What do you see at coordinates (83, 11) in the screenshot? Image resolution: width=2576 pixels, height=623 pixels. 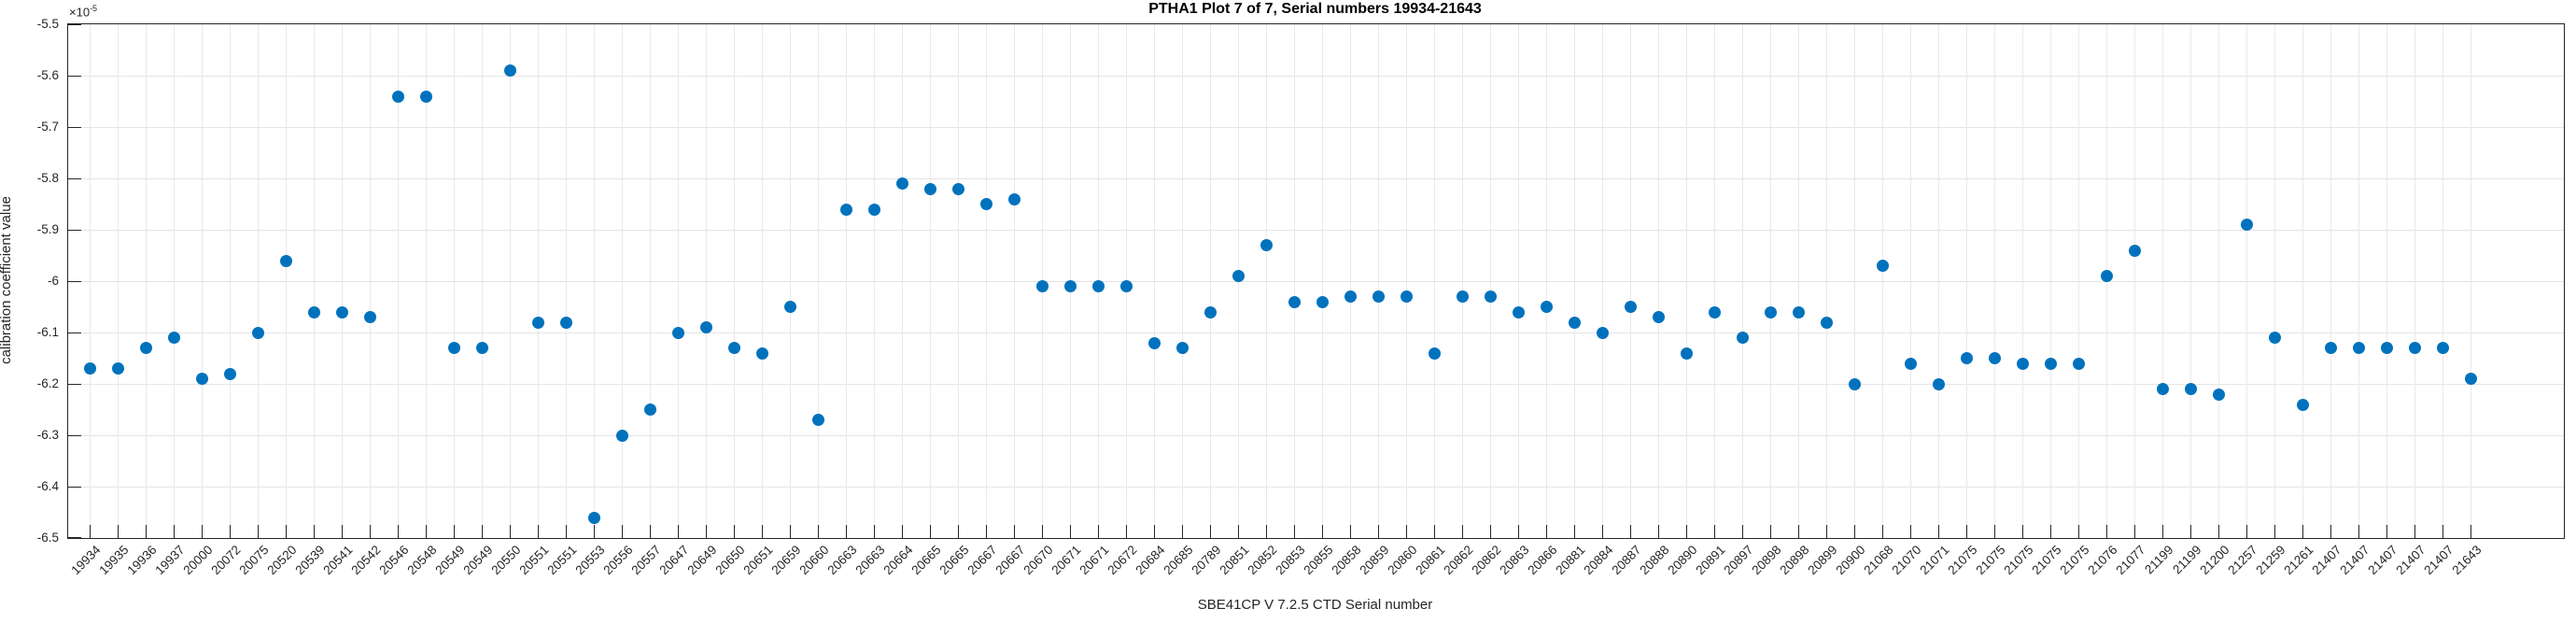 I see `y-axis-exponent: ×10⁻⁵` at bounding box center [83, 11].